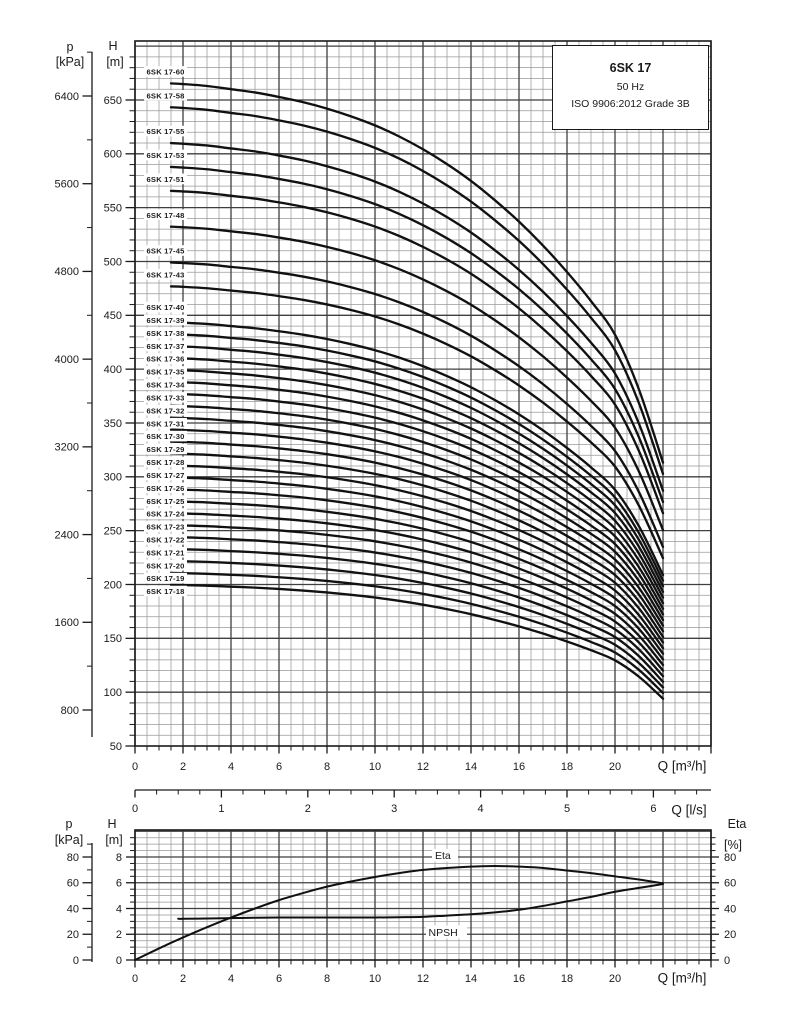 This screenshot has height=1024, width=788. Describe the element at coordinates (113, 262) in the screenshot. I see `main-h-tick-label: 500` at that location.